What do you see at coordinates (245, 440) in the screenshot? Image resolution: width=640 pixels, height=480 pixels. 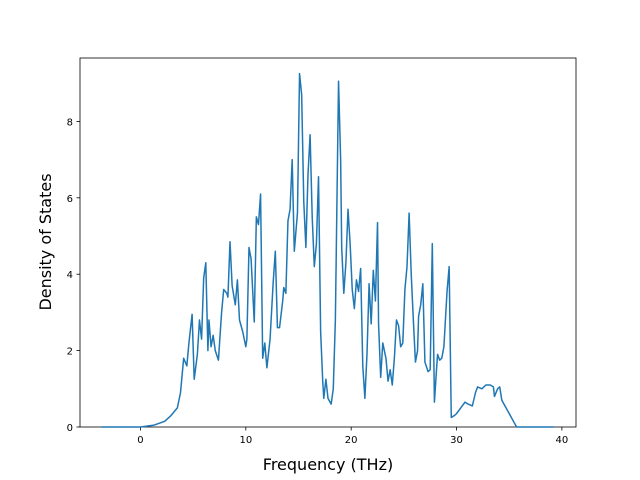 I see `x-tick-label: 10` at bounding box center [245, 440].